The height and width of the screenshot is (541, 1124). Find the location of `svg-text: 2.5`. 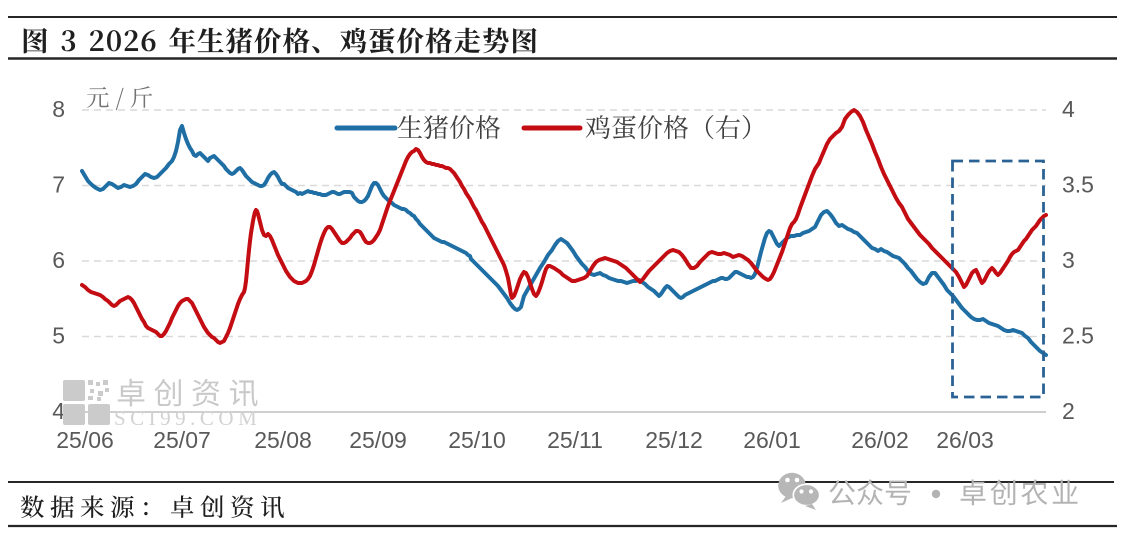

svg-text: 2.5 is located at coordinates (1078, 336).